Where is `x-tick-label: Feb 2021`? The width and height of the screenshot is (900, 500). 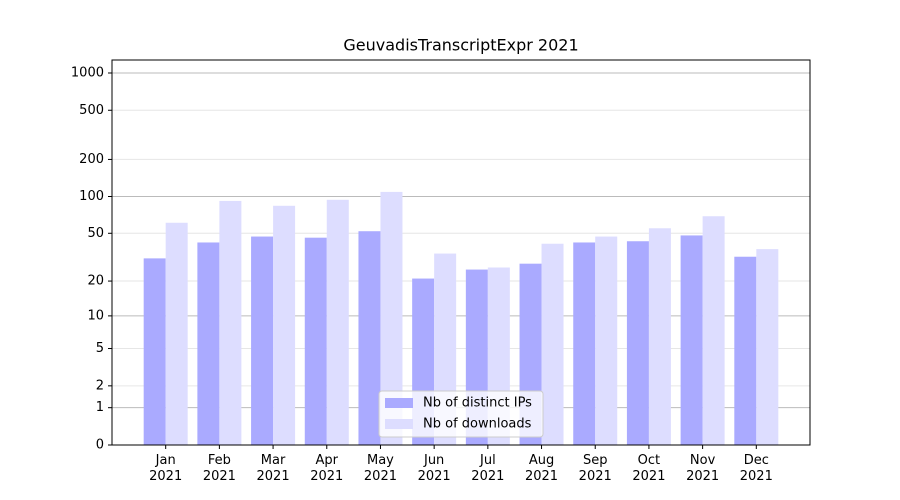 x-tick-label: Feb 2021 is located at coordinates (219, 468).